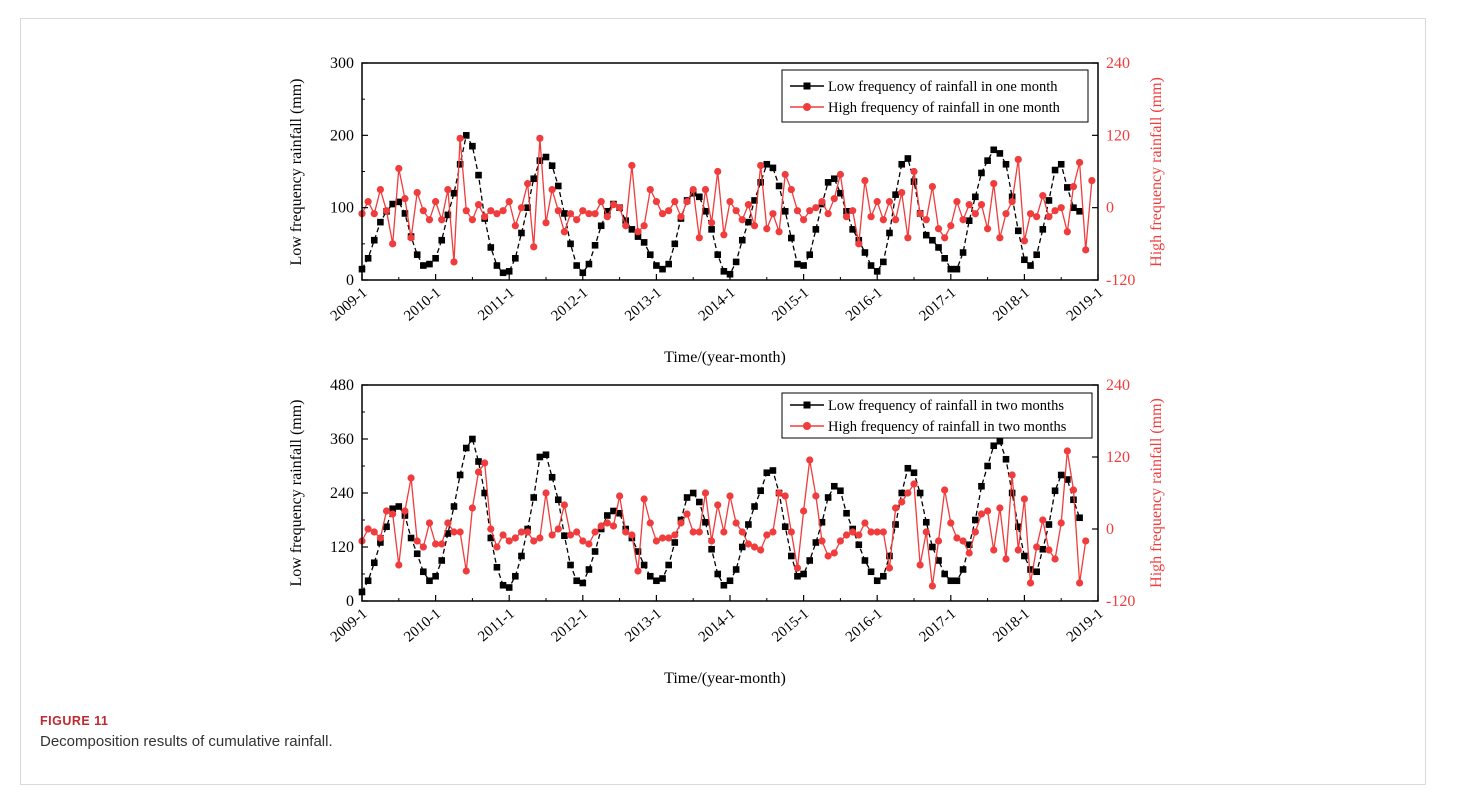 Image resolution: width=1466 pixels, height=807 pixels. Describe the element at coordinates (937, 415) in the screenshot. I see `legend-box` at that location.